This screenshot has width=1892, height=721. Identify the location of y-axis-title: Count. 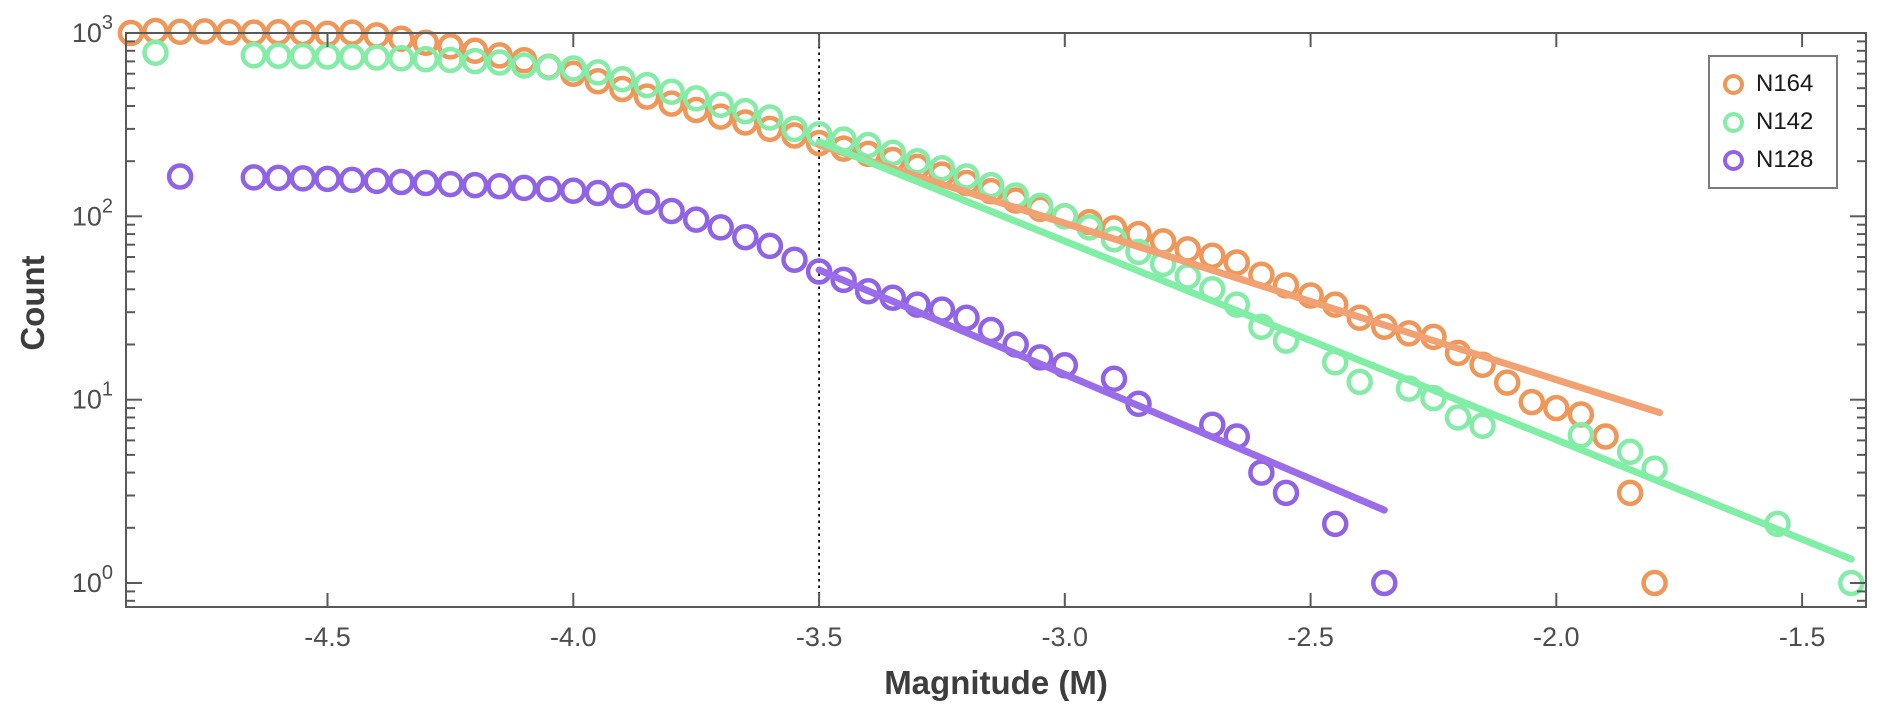
(32, 303).